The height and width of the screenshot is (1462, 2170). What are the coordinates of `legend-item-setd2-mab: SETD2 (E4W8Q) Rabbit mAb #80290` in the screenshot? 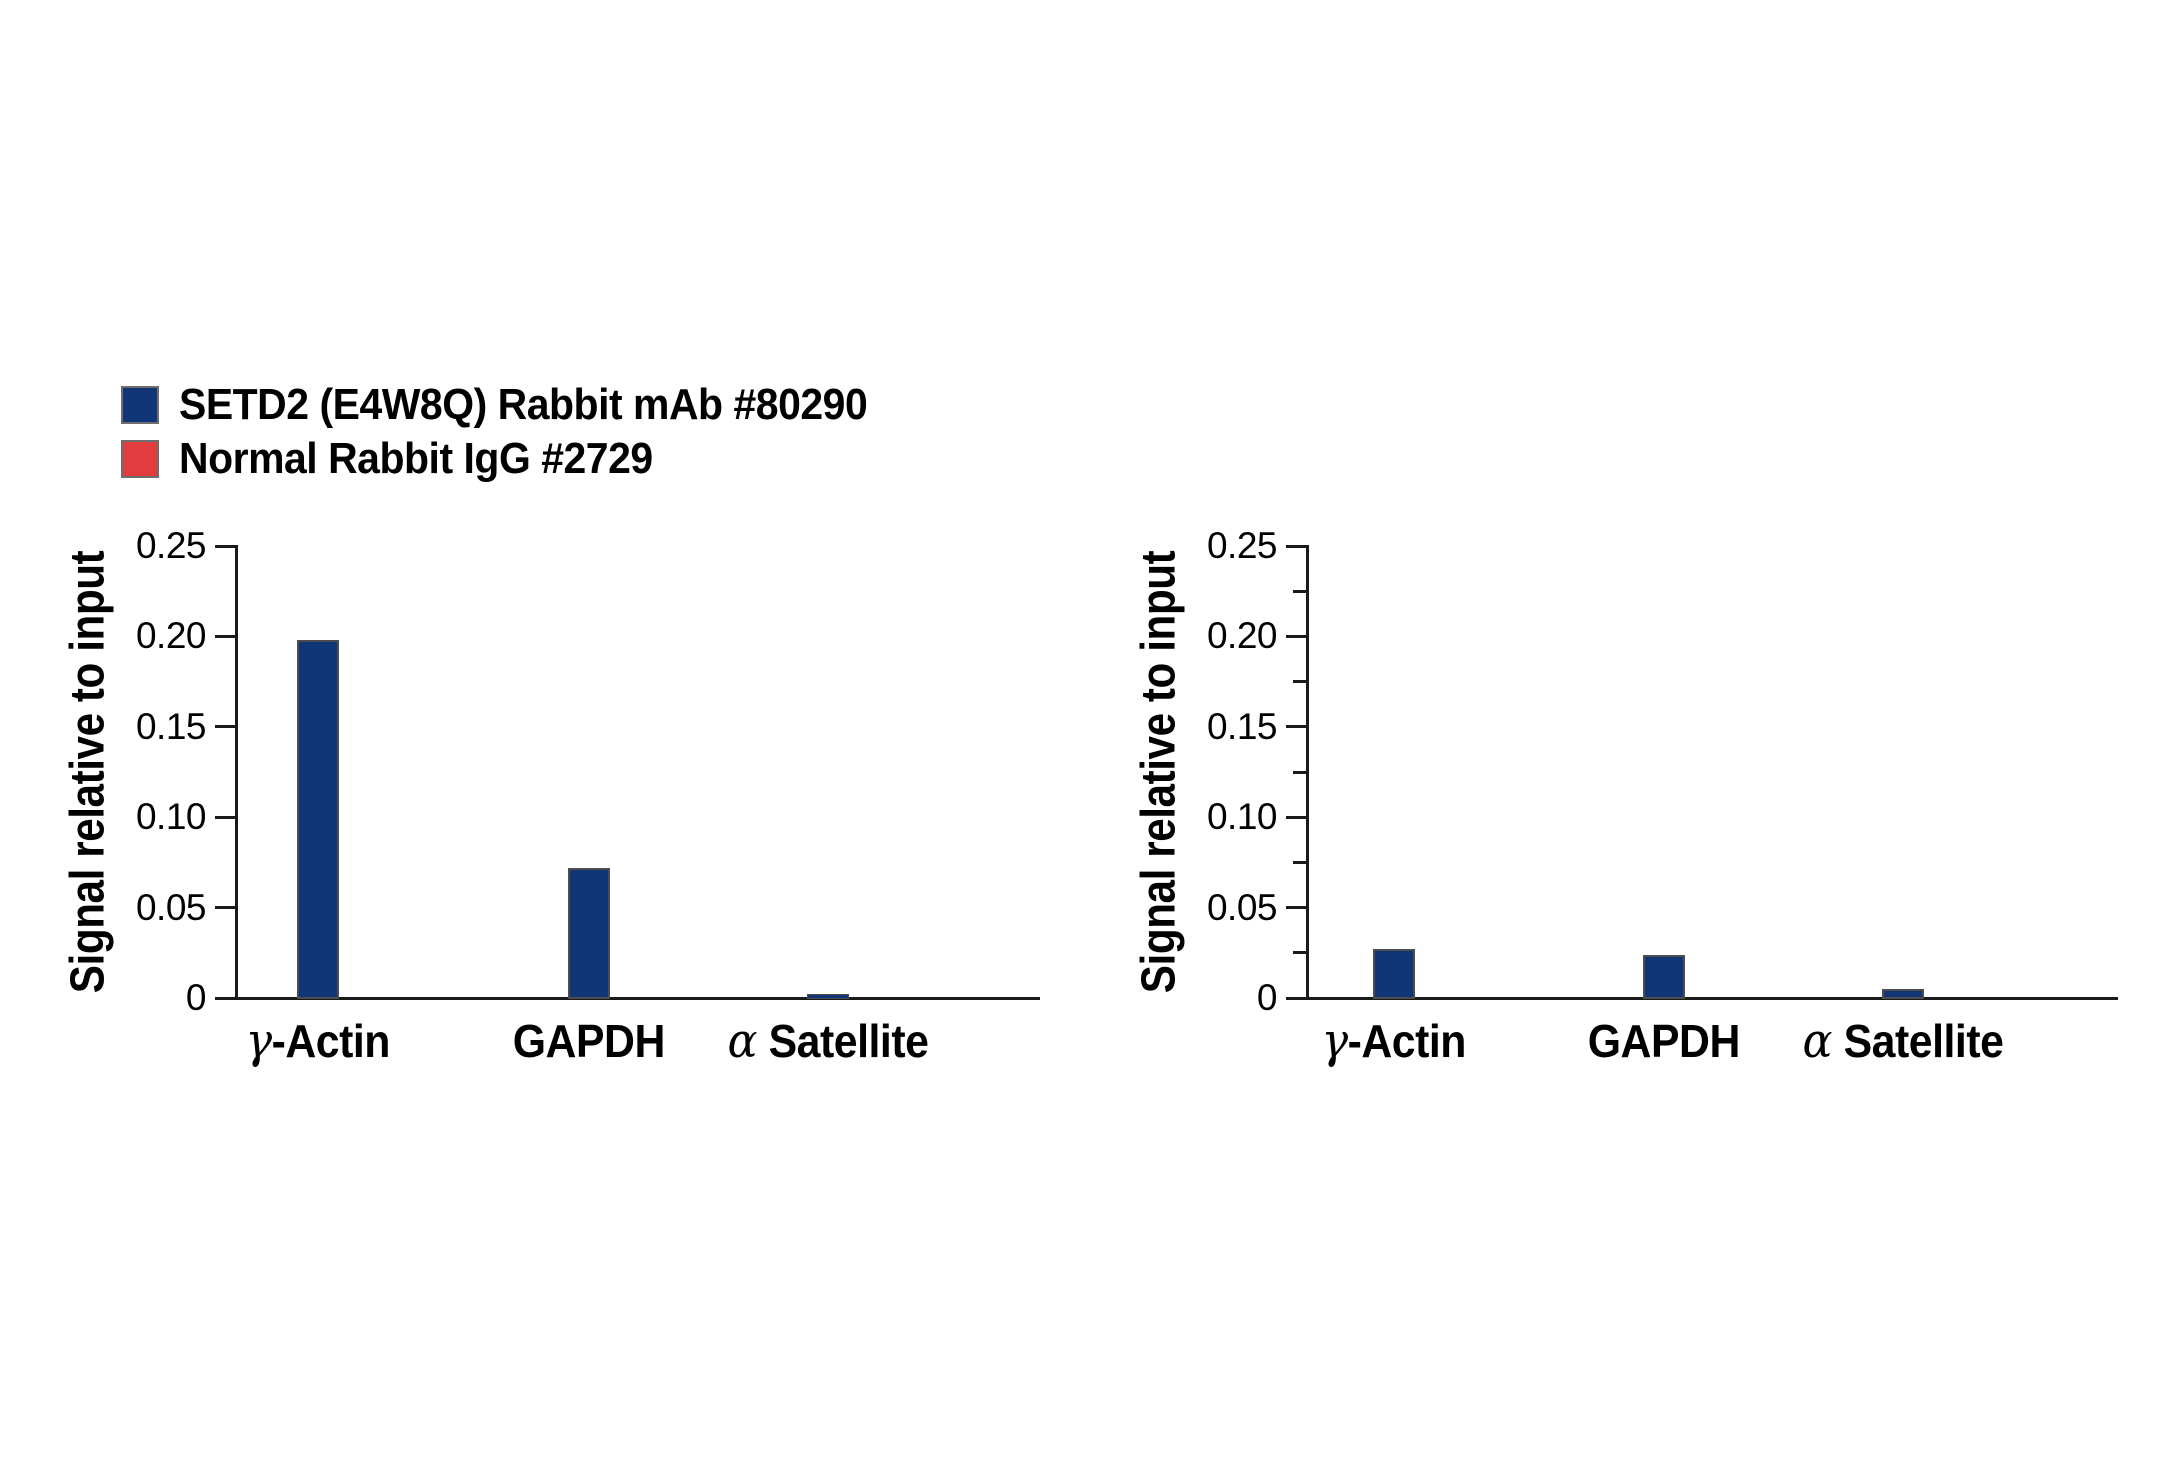 It's located at (520, 404).